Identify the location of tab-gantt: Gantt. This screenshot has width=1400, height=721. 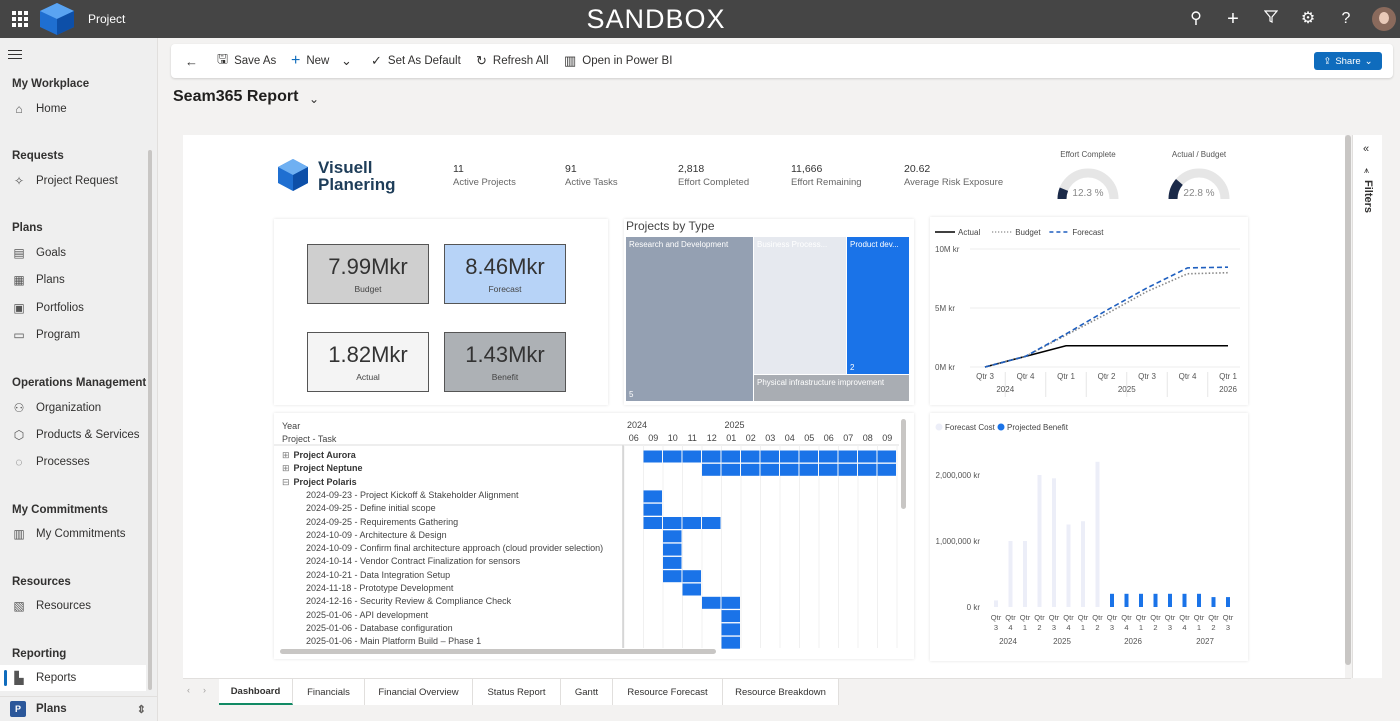
(587, 692).